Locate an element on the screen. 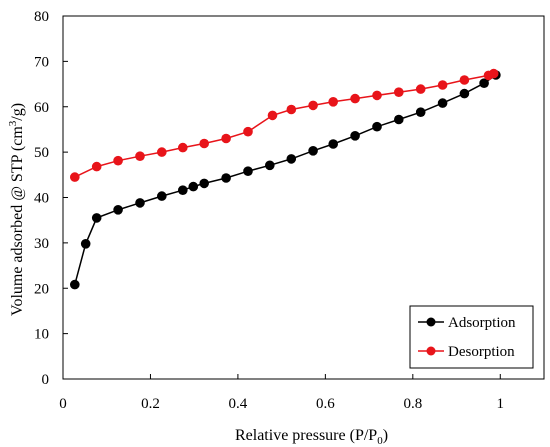 Image resolution: width=550 pixels, height=447 pixels. x-tick-label: 0.8 is located at coordinates (412, 404).